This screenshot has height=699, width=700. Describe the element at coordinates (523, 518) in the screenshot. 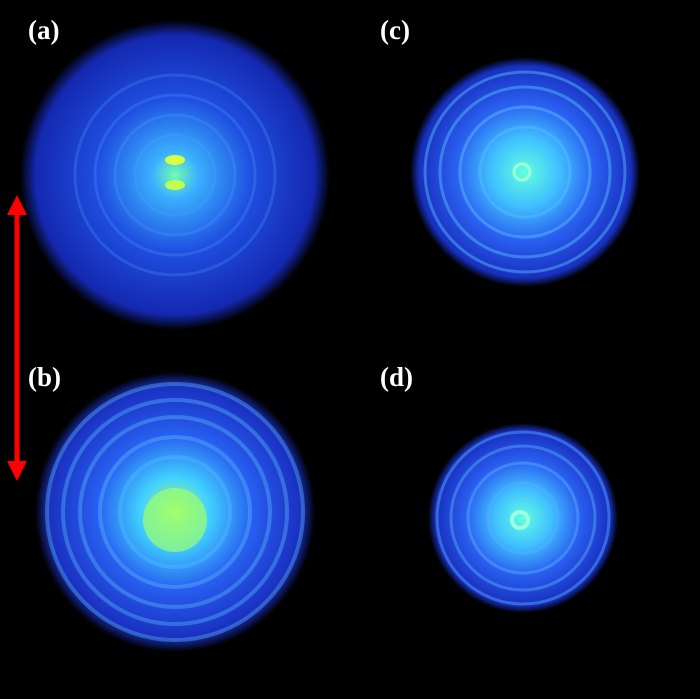

I see `panel-d-image` at that location.